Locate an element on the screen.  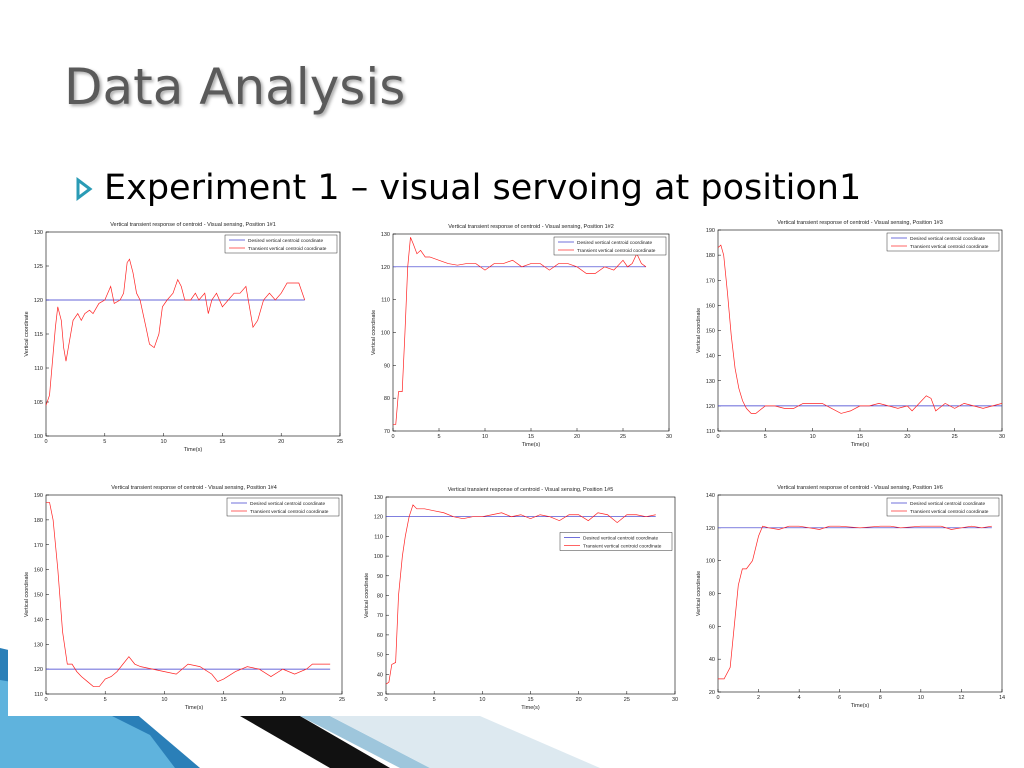
y-tick-label: 50 is located at coordinates (380, 656).